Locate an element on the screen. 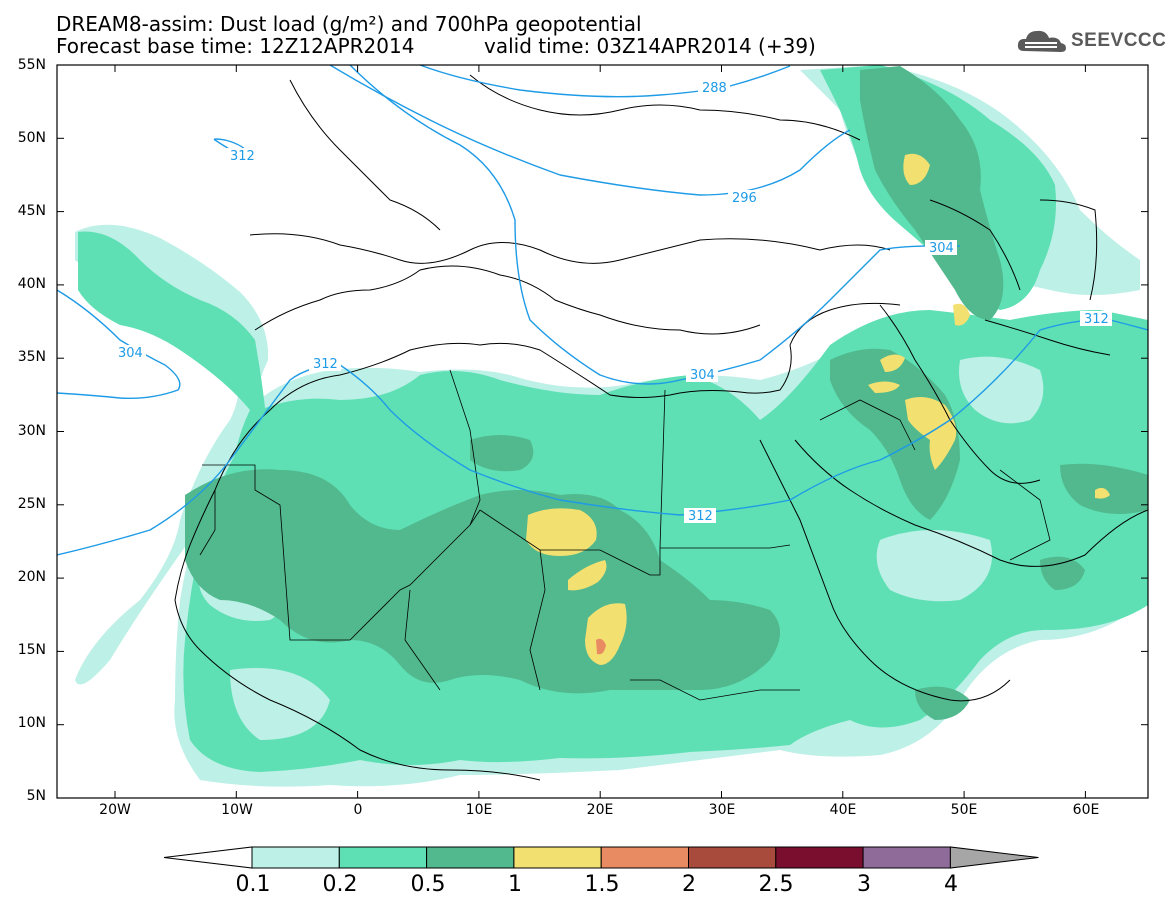  colorbar is located at coordinates (601, 857).